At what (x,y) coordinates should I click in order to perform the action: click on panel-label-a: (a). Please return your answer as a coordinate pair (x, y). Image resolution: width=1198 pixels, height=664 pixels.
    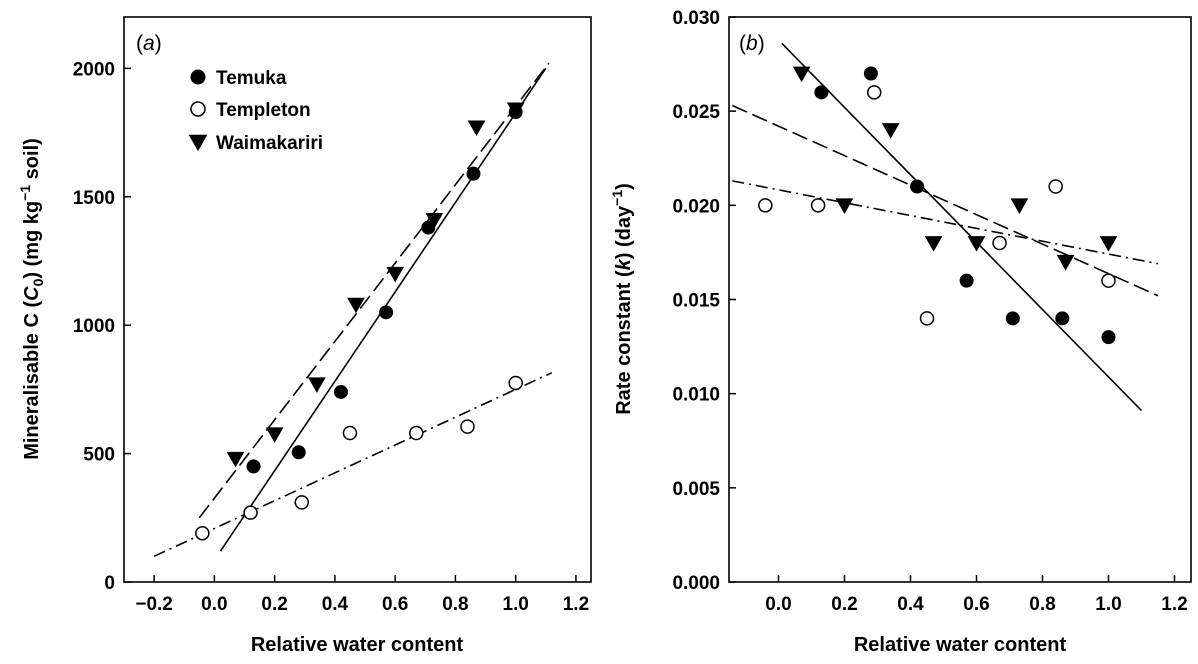
    Looking at the image, I should click on (149, 43).